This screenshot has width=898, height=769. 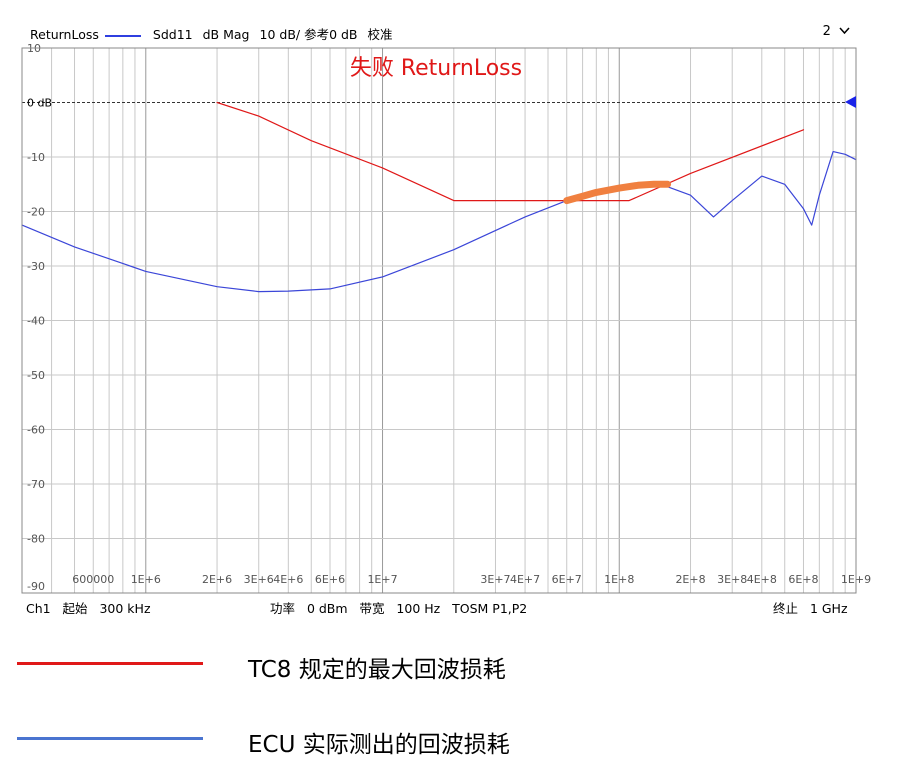 What do you see at coordinates (382, 579) in the screenshot?
I see `x-tick-label: 1E+7` at bounding box center [382, 579].